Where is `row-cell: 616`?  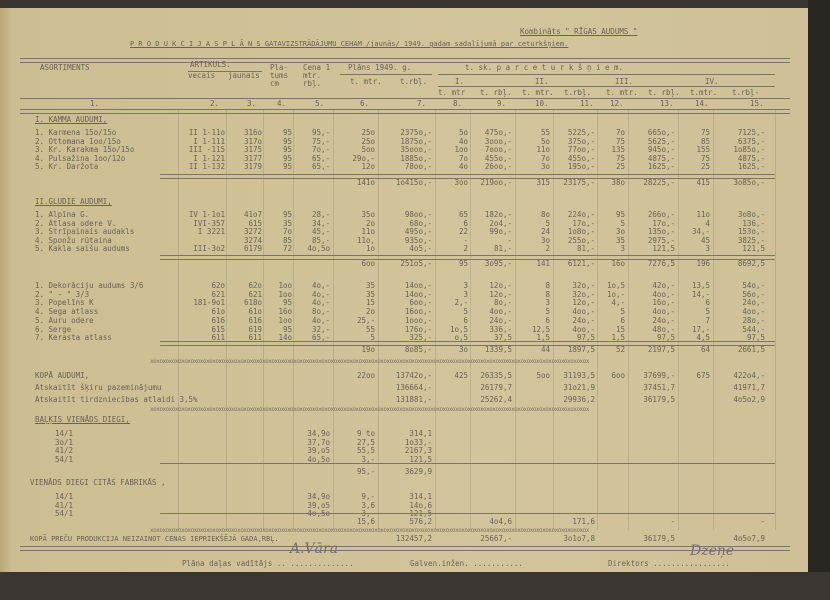 row-cell: 616 is located at coordinates (255, 320).